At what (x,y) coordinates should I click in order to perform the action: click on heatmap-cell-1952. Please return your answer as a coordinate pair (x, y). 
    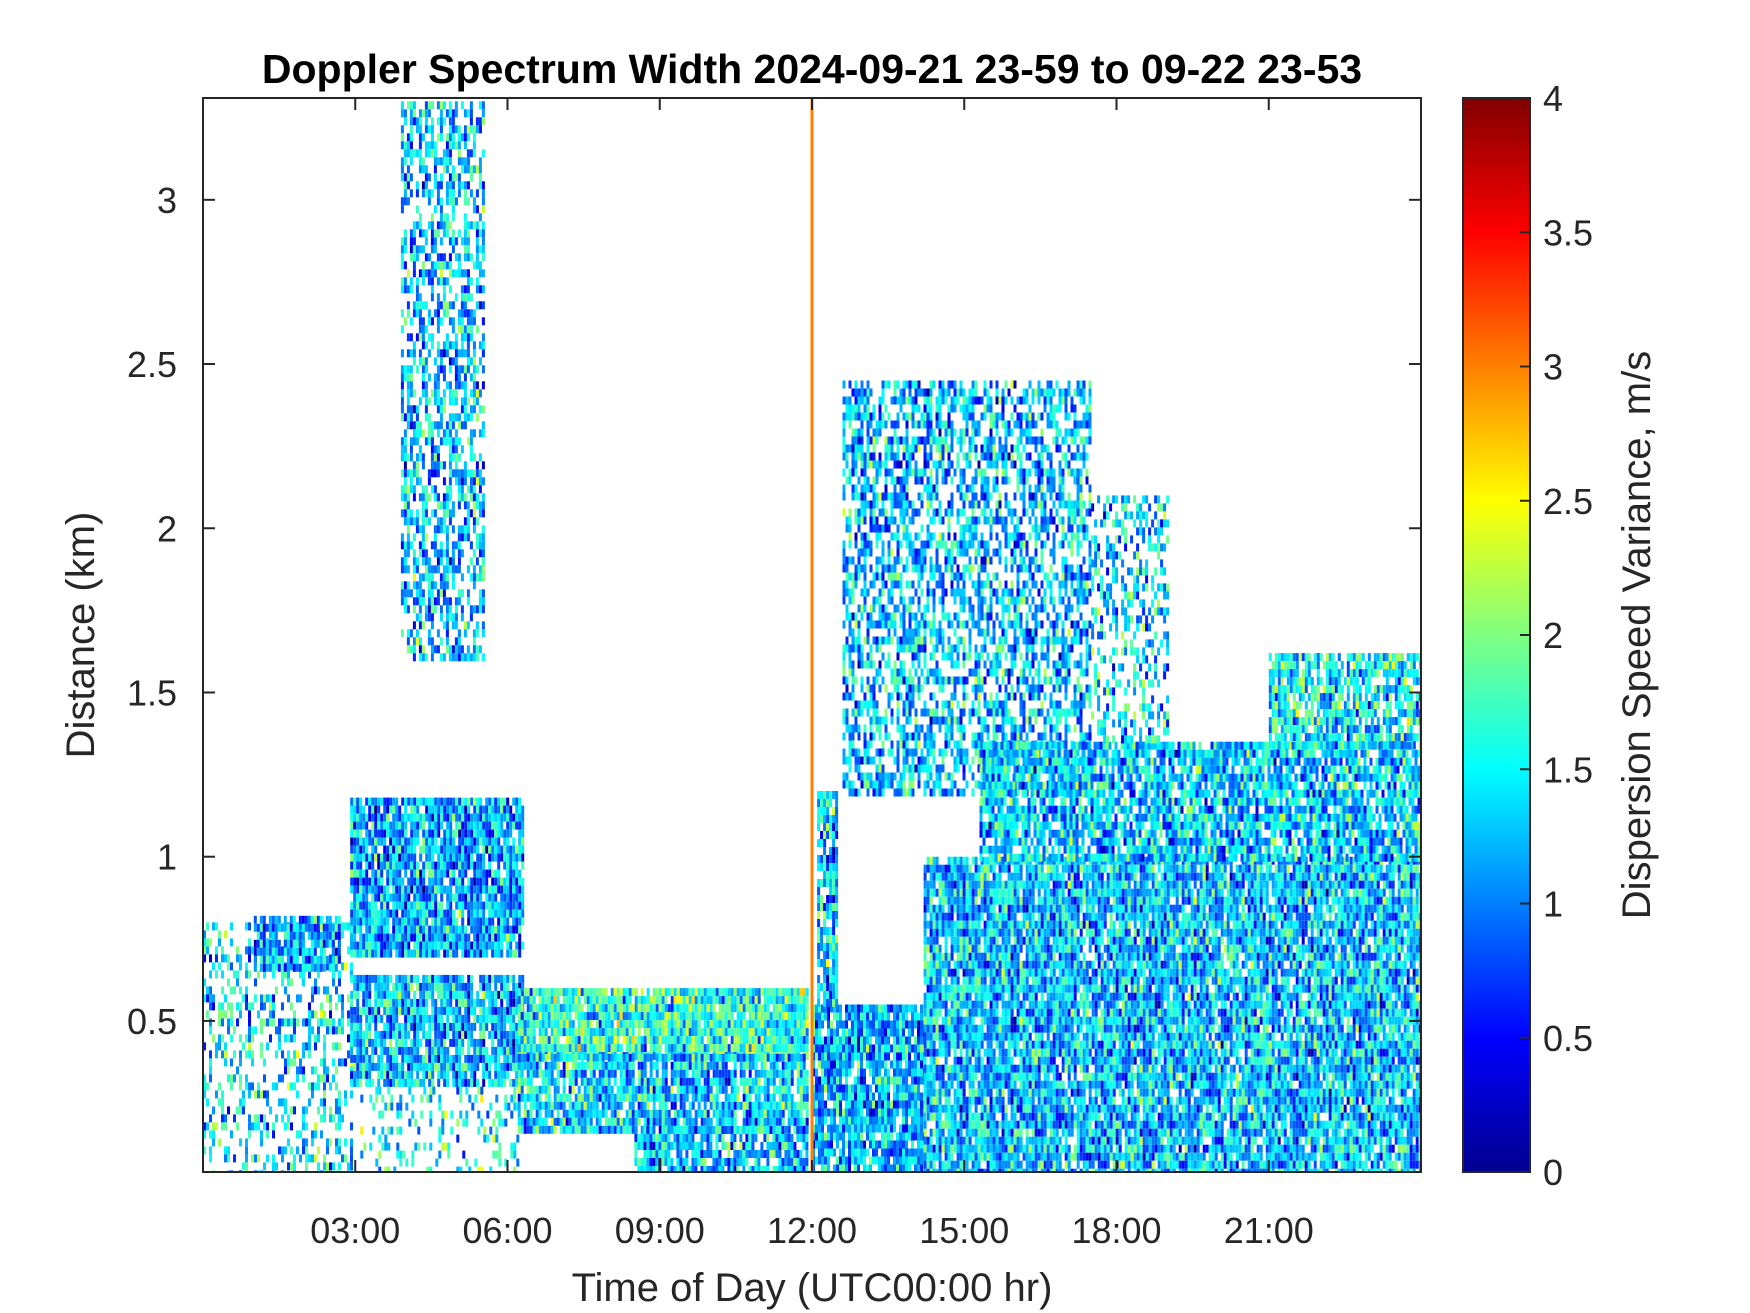
    Looking at the image, I should click on (387, 995).